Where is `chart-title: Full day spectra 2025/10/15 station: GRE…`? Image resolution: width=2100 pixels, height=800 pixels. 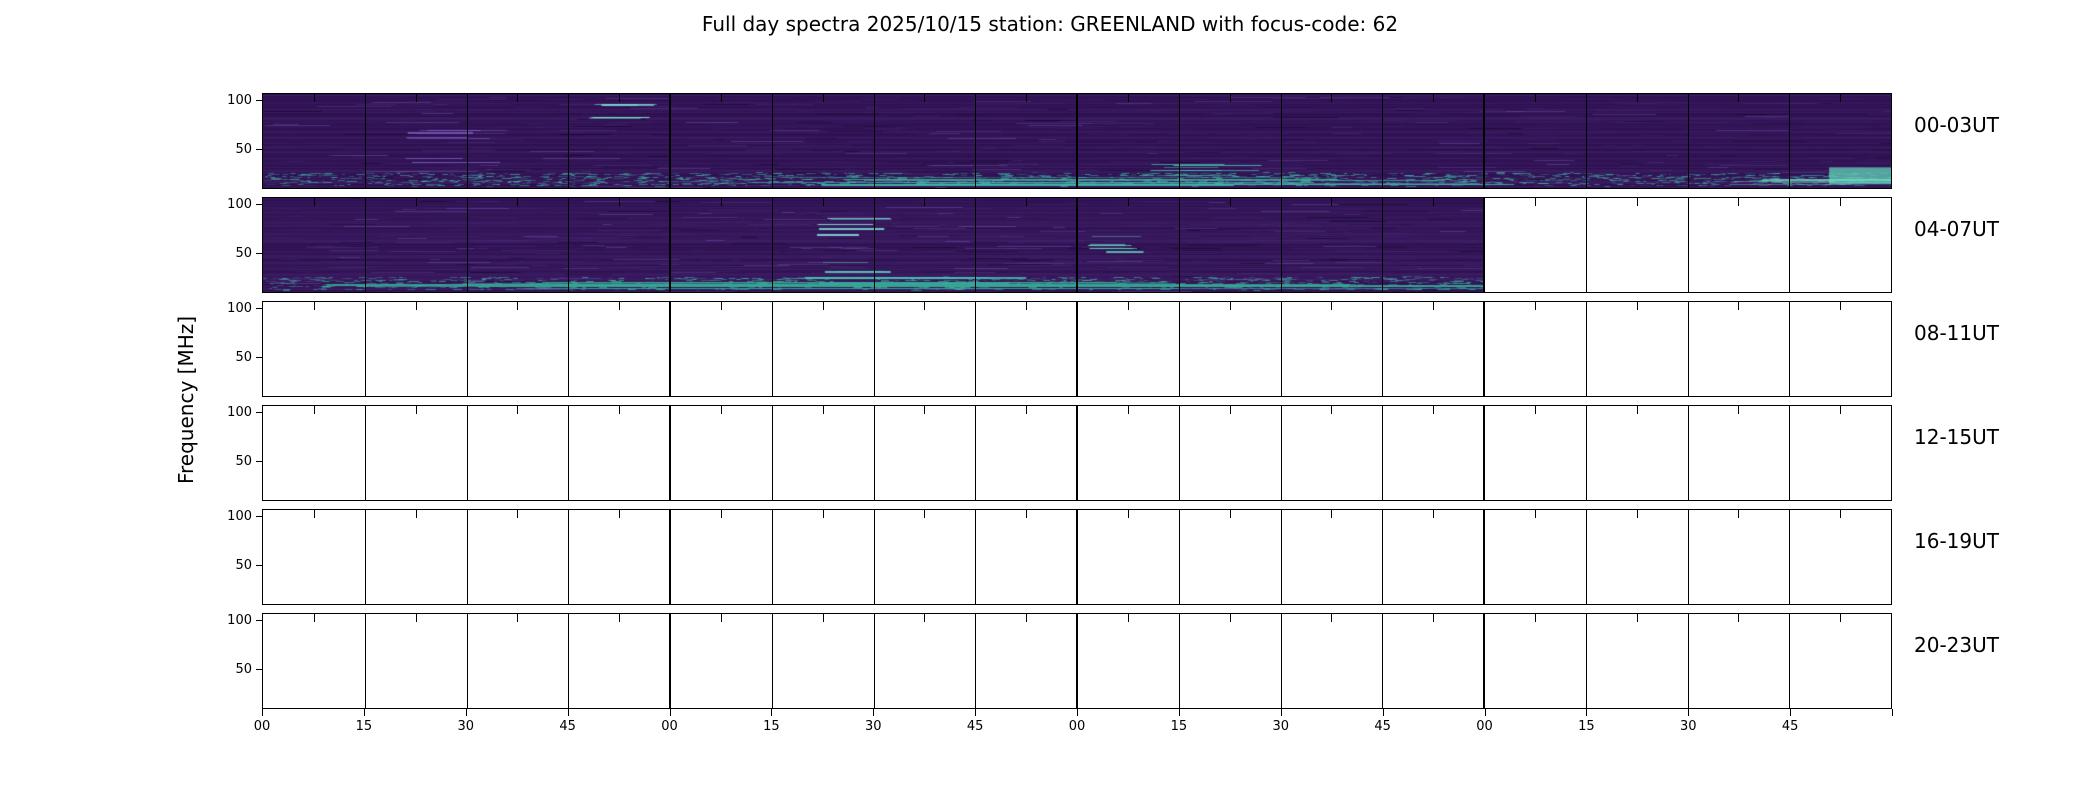 chart-title: Full day spectra 2025/10/15 station: GRE… is located at coordinates (1050, 24).